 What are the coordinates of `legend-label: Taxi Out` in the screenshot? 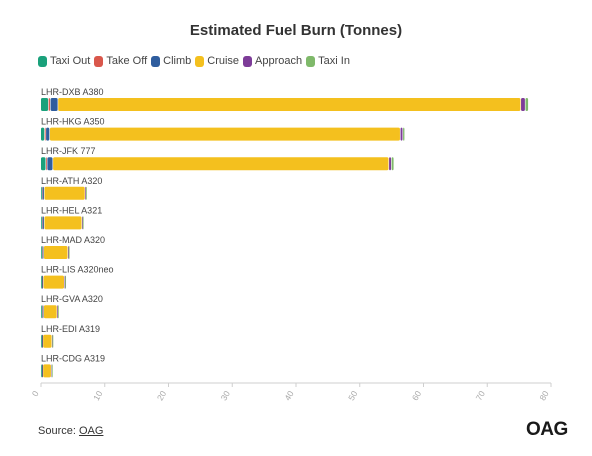 It's located at (70, 61).